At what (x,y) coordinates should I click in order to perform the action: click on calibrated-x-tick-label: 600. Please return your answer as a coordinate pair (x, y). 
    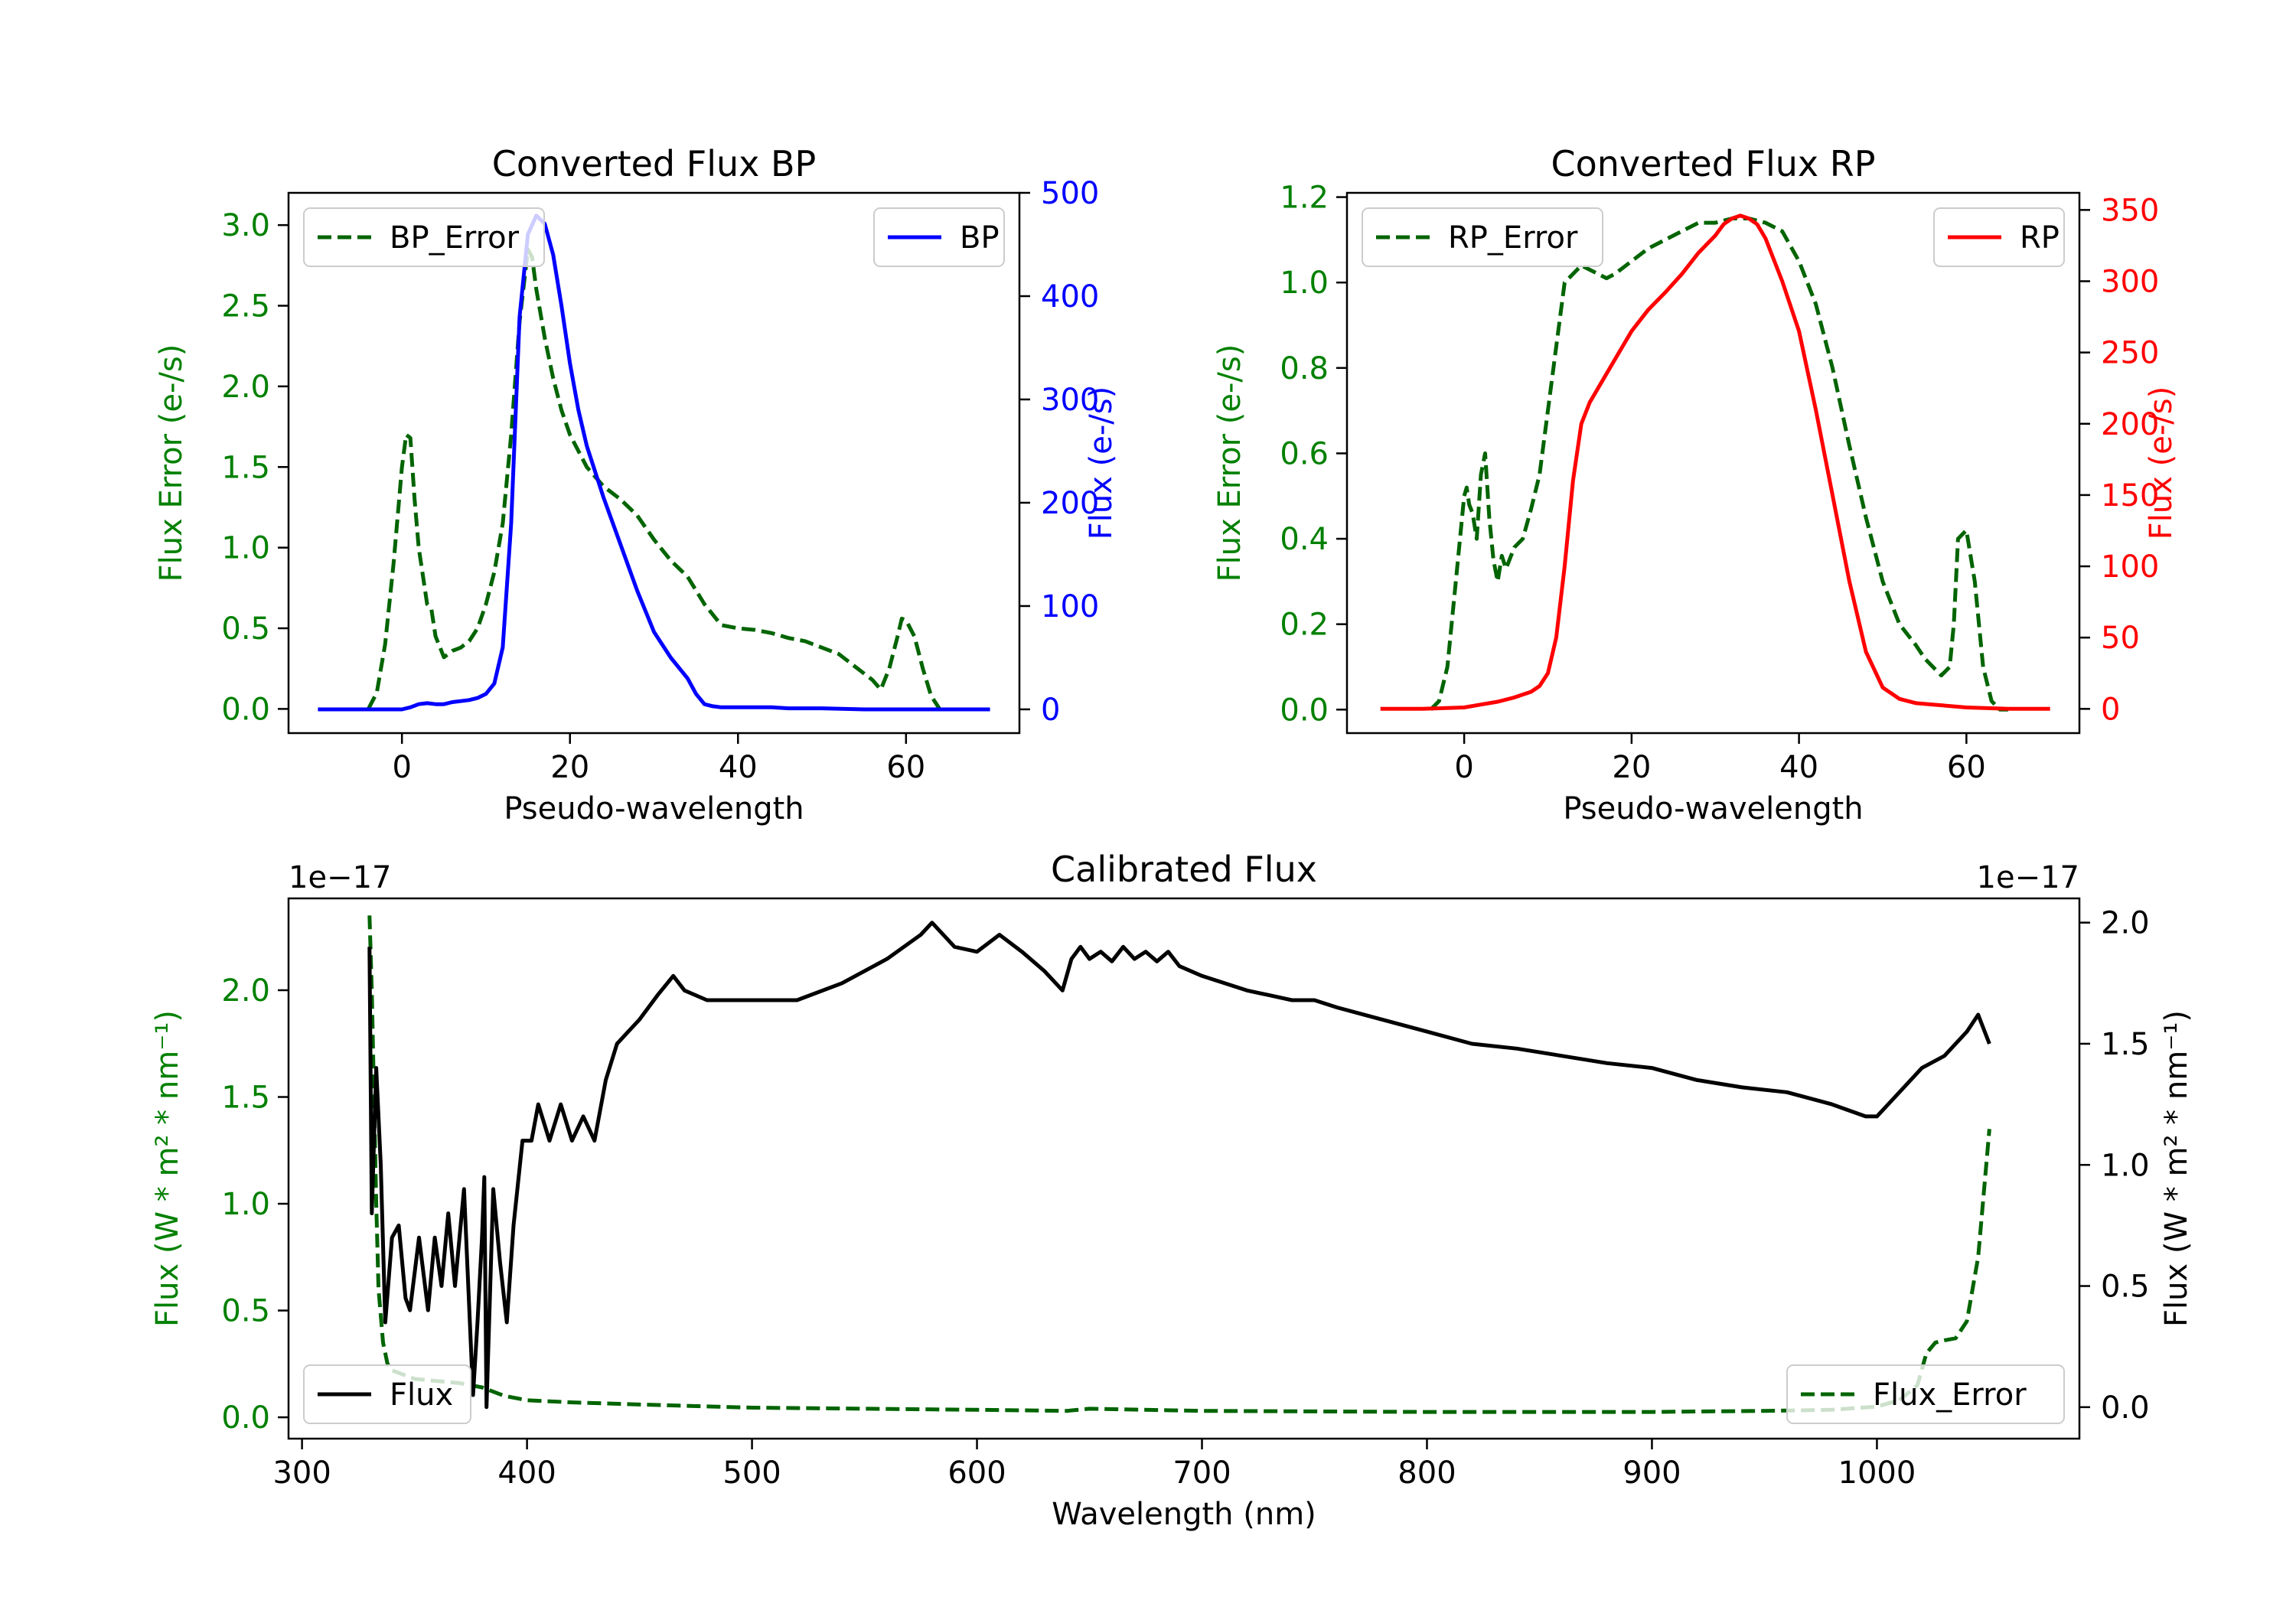
    Looking at the image, I should click on (976, 1473).